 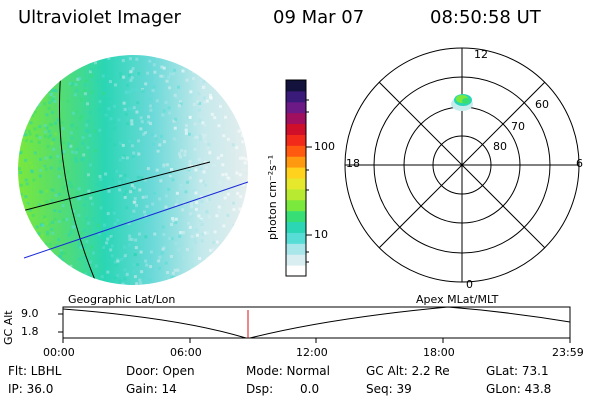 What do you see at coordinates (151, 389) in the screenshot?
I see `gain-status: Gain: 14` at bounding box center [151, 389].